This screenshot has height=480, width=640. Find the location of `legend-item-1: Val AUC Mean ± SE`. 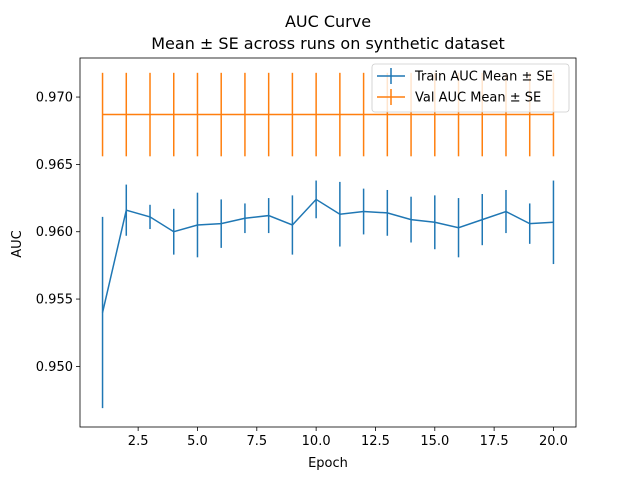

legend-item-1: Val AUC Mean ± SE is located at coordinates (459, 97).